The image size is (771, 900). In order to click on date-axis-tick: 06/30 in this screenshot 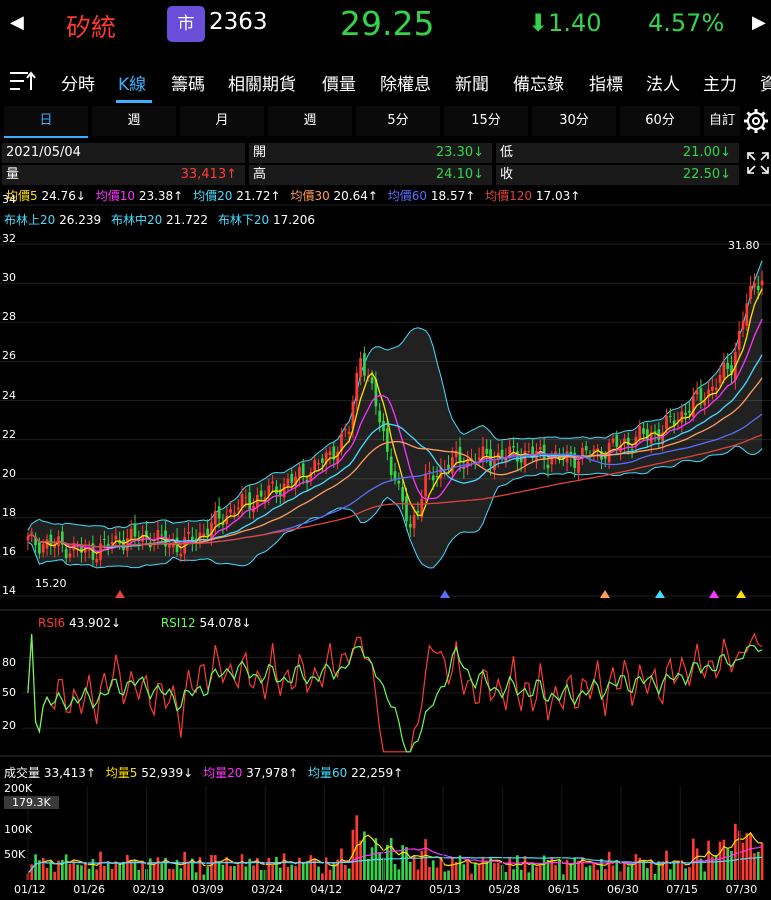, I will do `click(623, 889)`.